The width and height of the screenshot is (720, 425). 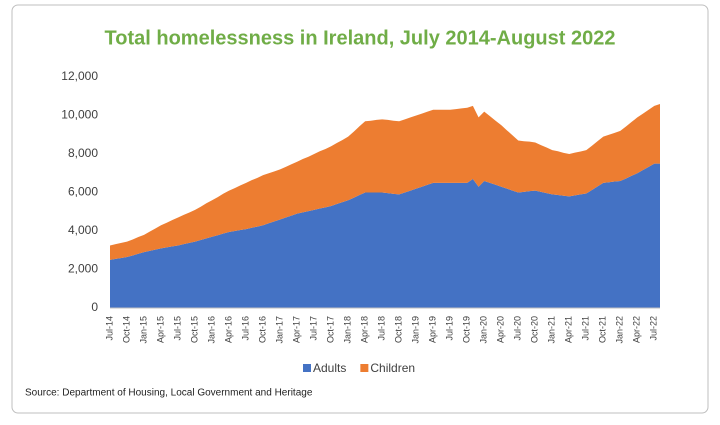 I want to click on x-tick-label: Apr-19, so click(x=433, y=329).